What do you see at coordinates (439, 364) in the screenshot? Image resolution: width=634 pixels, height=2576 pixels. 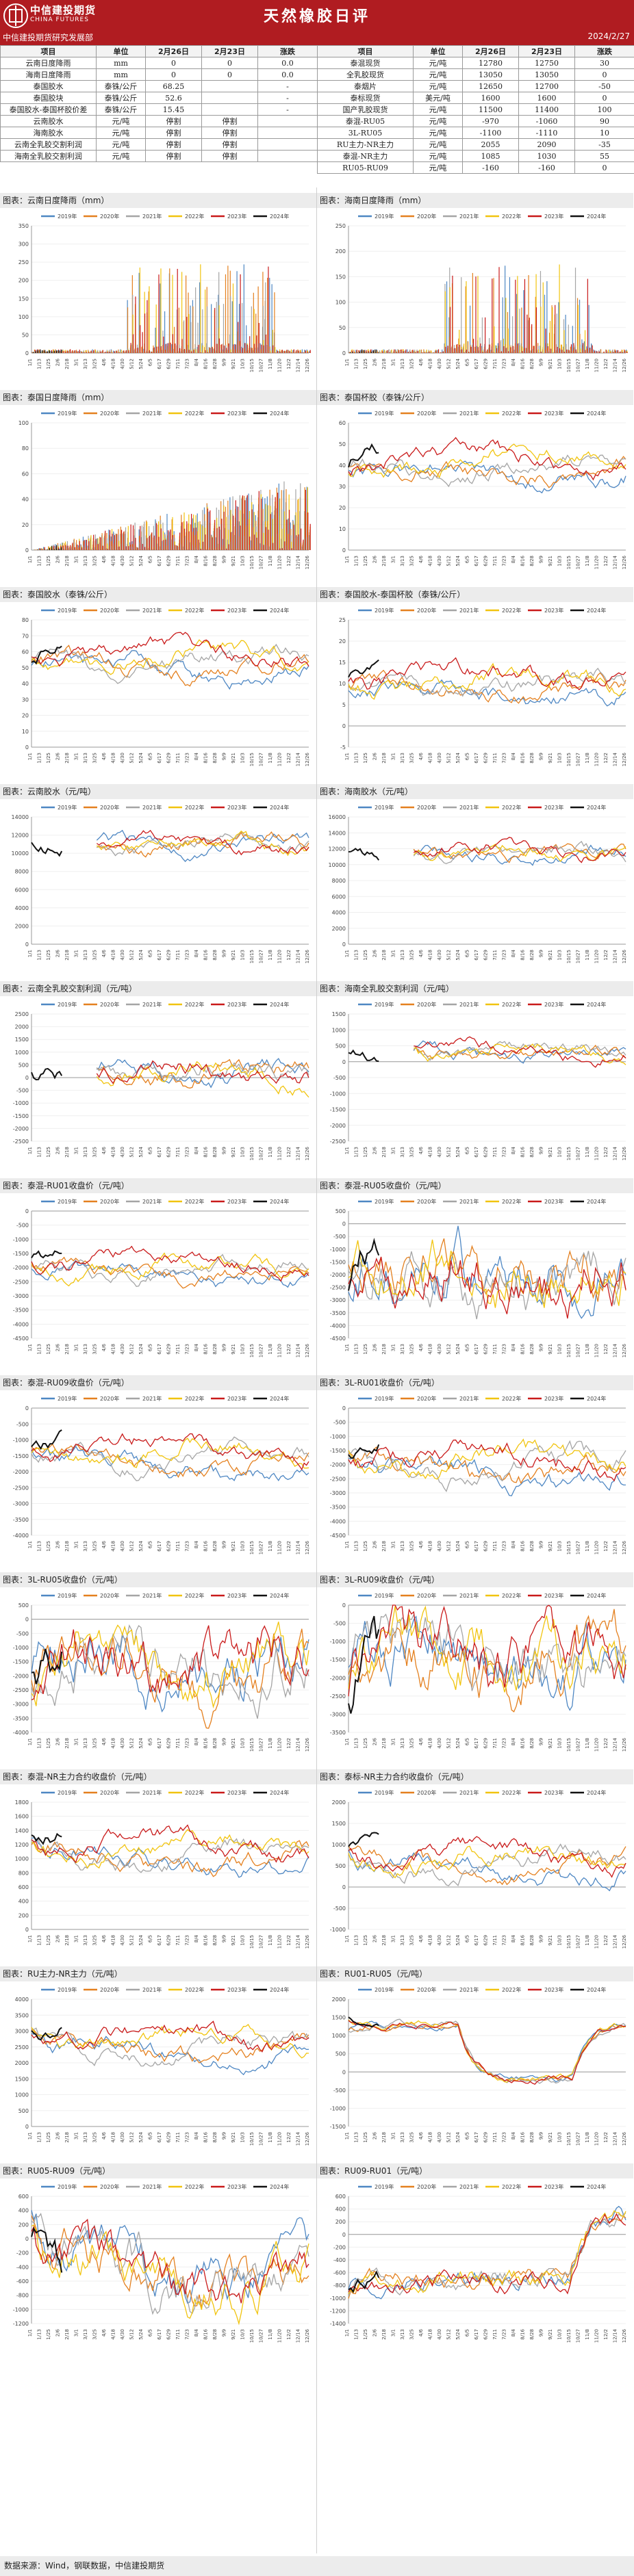 I see `x-tick-label: 4/30` at bounding box center [439, 364].